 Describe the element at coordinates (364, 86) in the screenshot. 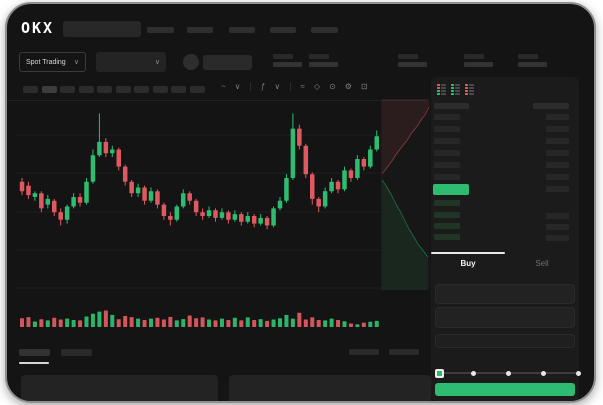

I see `fullscreen-icon: ⊡` at that location.